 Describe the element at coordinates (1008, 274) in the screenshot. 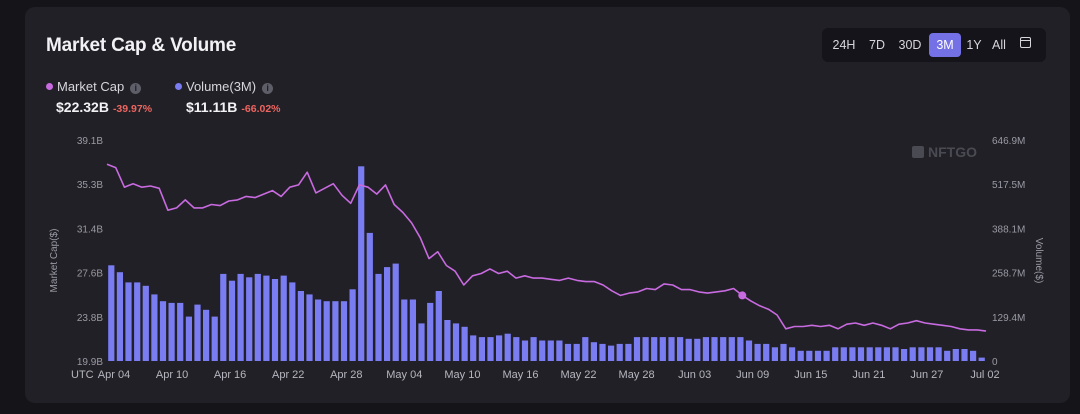

I see `right-axis-tick: 258.7M` at that location.